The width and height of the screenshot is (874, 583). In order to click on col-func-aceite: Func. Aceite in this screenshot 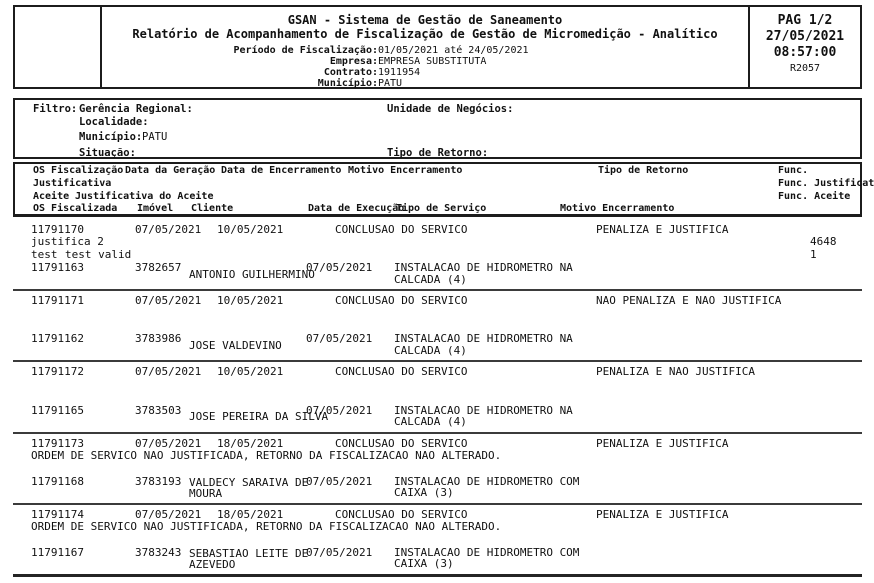, I will do `click(814, 196)`.